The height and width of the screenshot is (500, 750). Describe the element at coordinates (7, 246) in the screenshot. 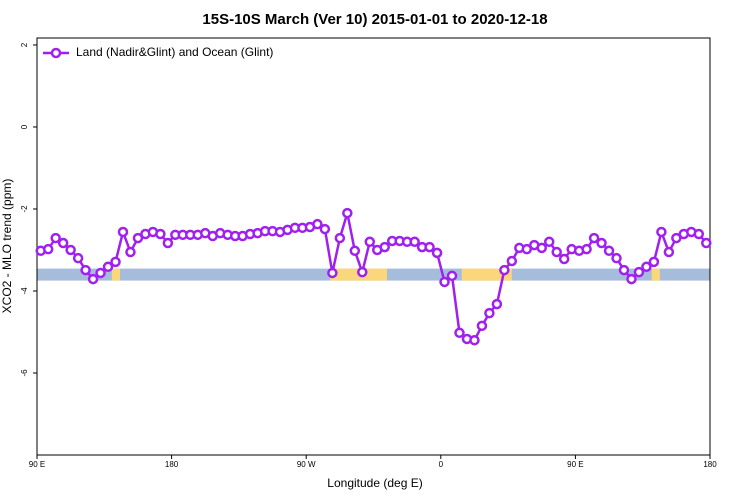

I see `y-axis-label: XCO2 - MLO trend (ppm)` at that location.